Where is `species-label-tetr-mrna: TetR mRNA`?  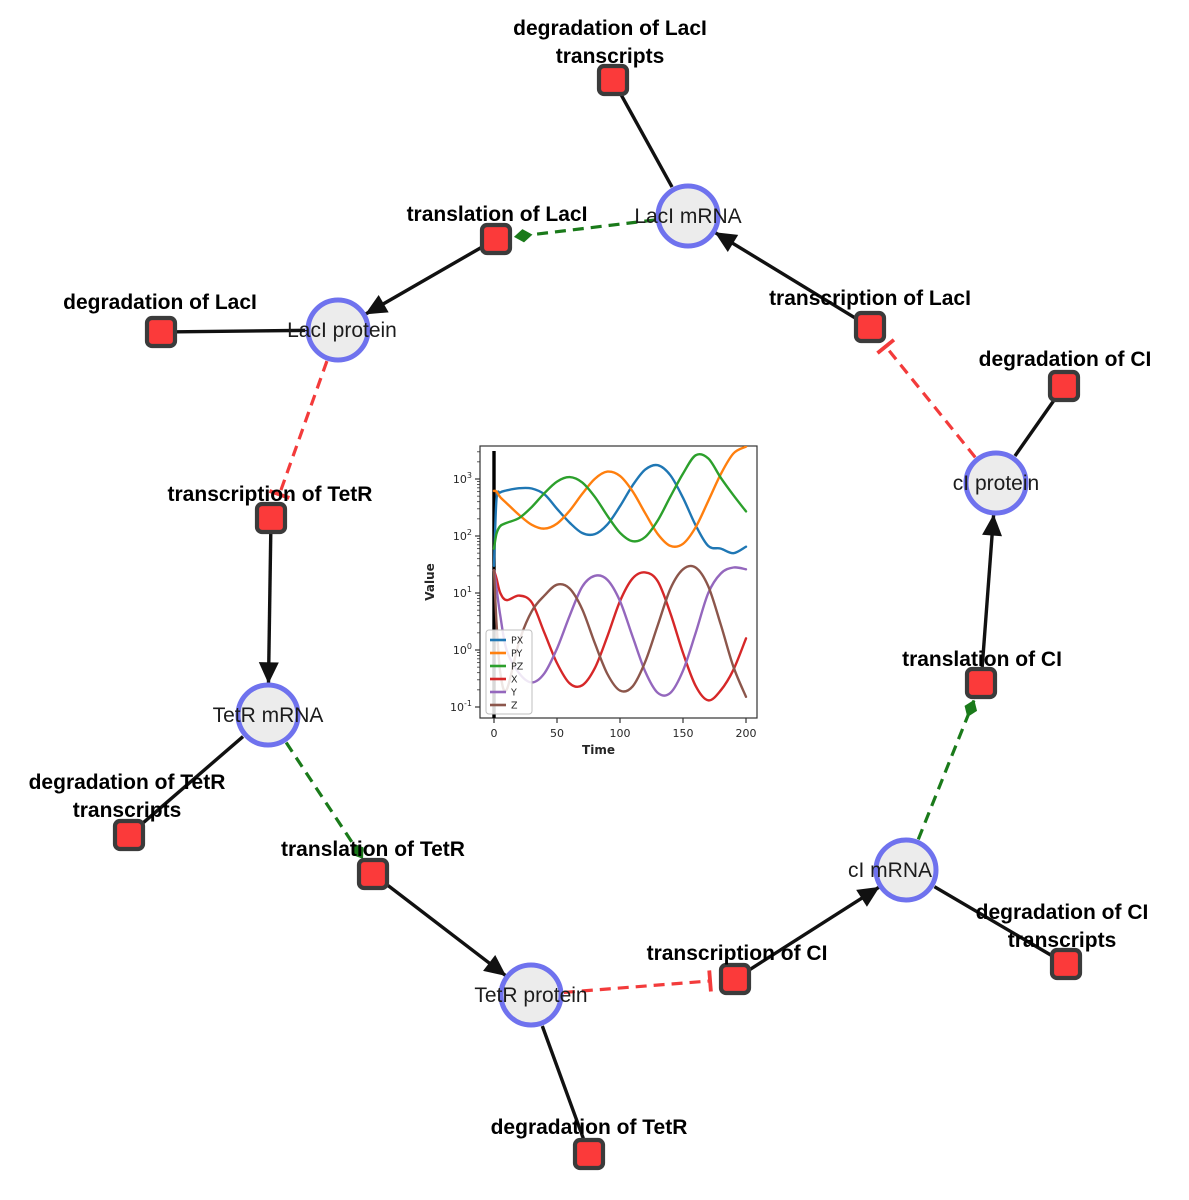
species-label-tetr-mrna: TetR mRNA is located at coordinates (268, 715).